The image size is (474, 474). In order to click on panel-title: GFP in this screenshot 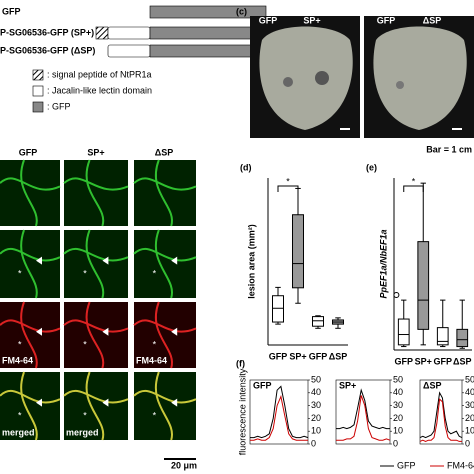, I will do `click(262, 385)`.